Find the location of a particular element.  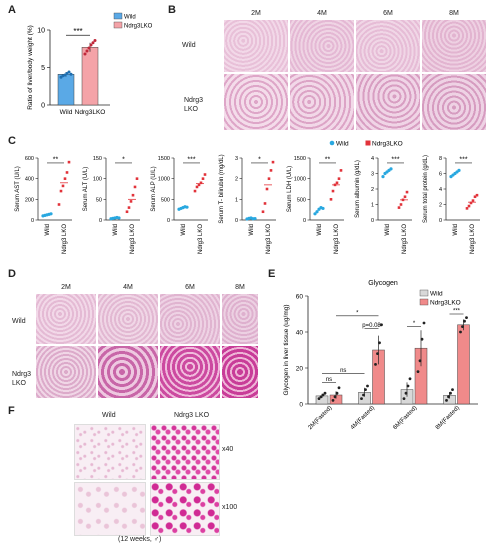

a-ytick-label: 0 is located at coordinates (43, 106).